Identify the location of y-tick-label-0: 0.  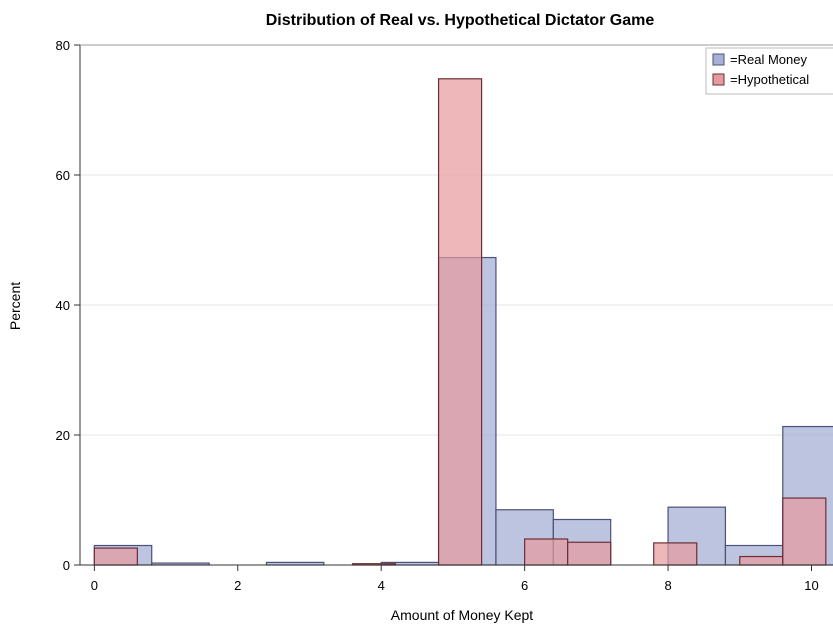
(66, 565).